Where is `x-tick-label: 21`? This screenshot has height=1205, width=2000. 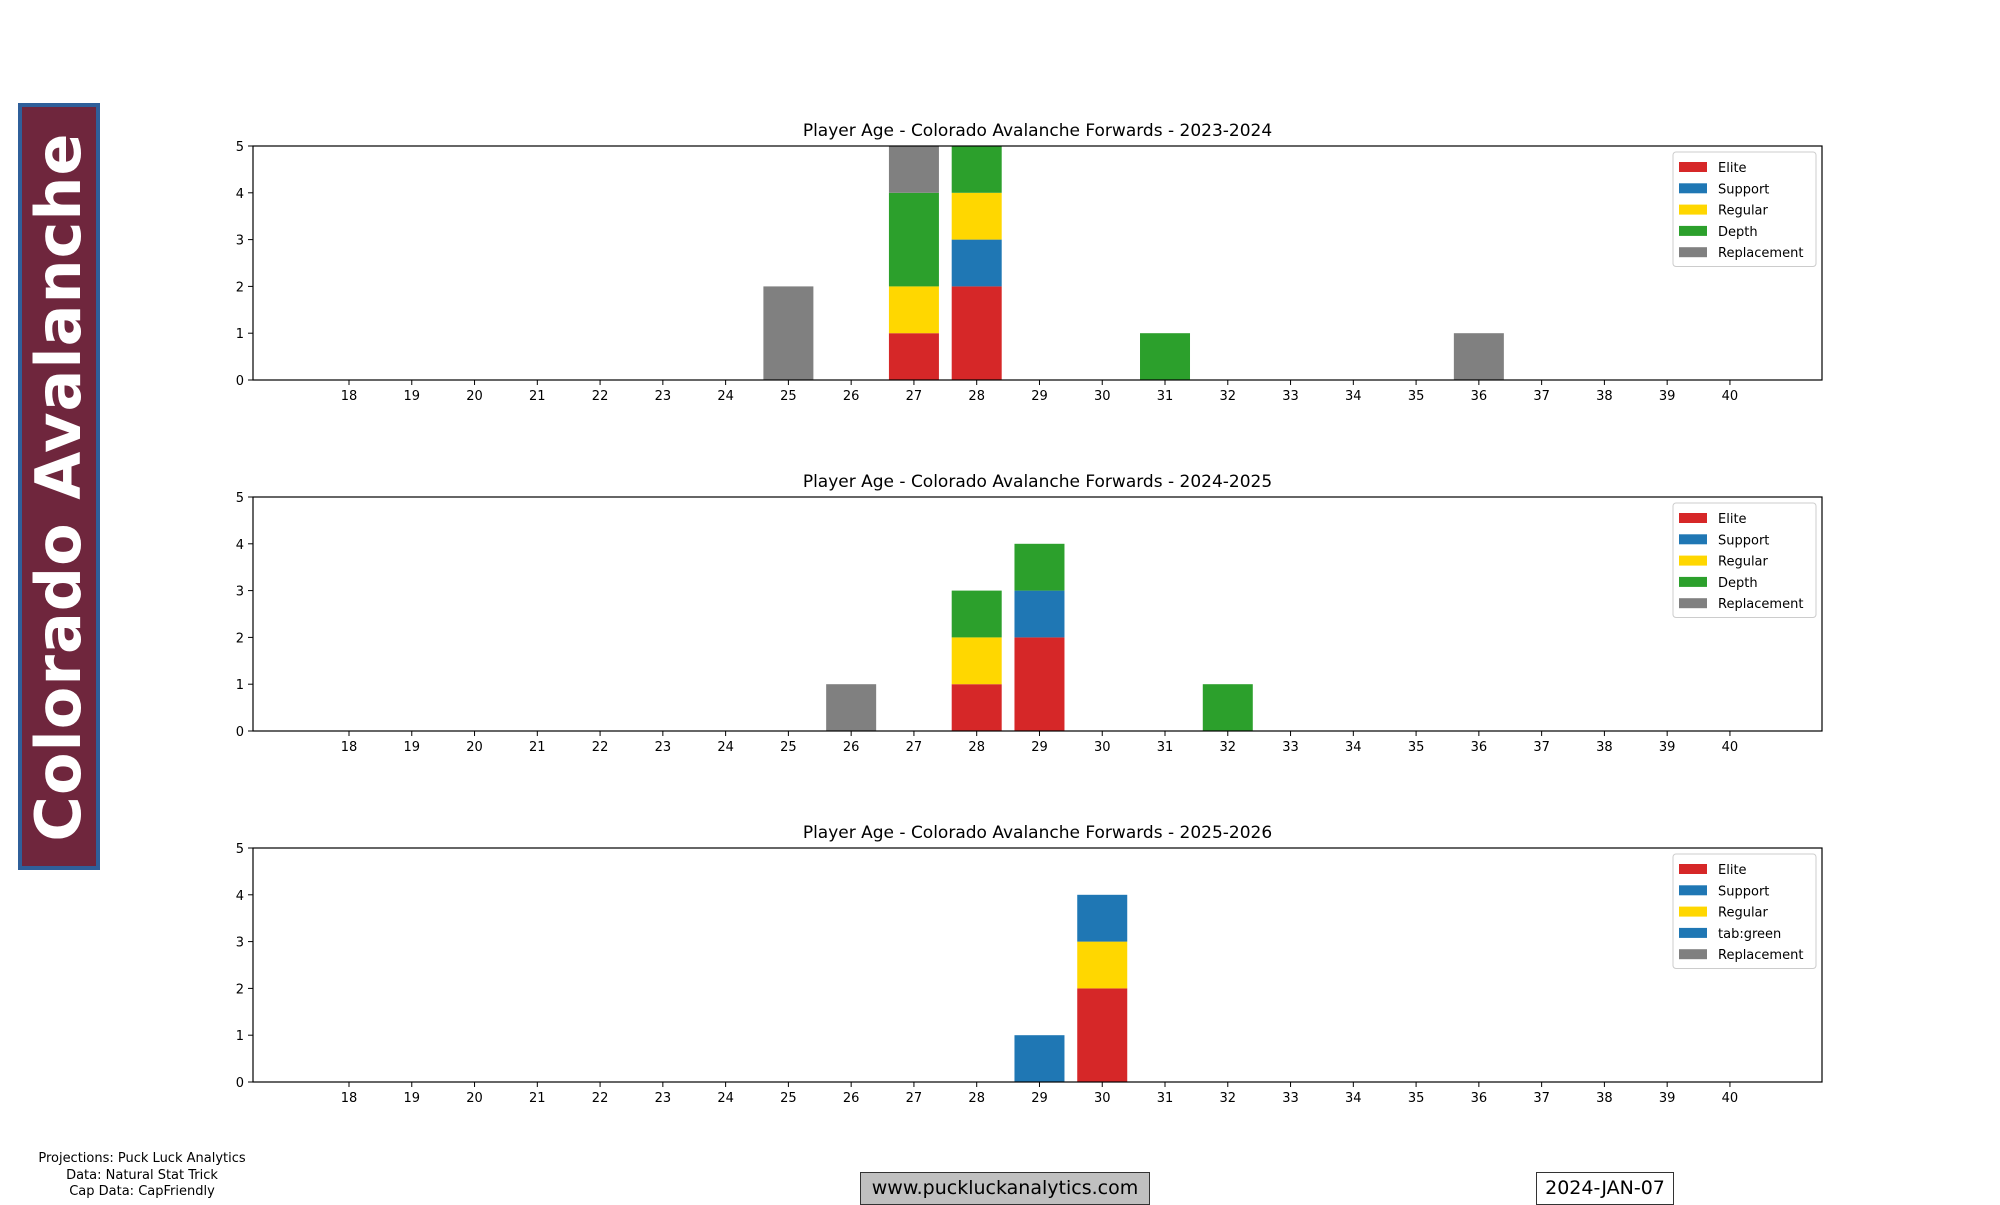 x-tick-label: 21 is located at coordinates (537, 747).